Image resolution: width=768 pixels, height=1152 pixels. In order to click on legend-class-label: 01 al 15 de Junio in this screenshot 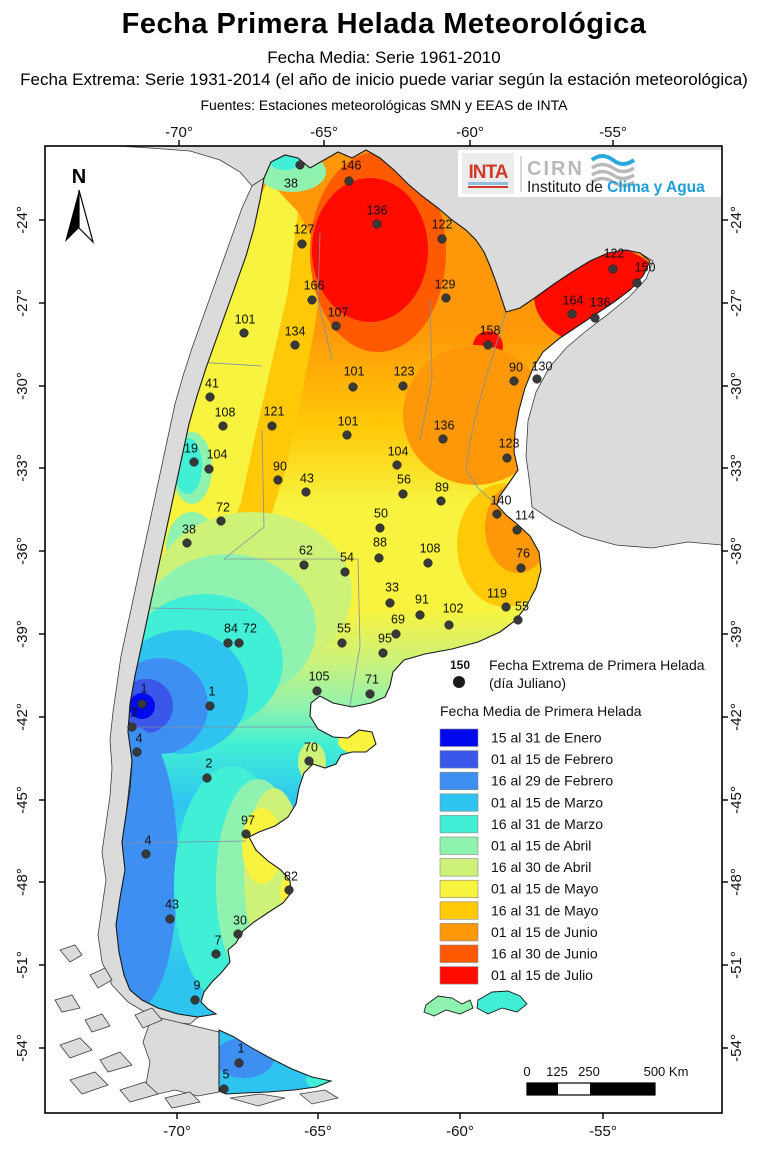, I will do `click(544, 932)`.